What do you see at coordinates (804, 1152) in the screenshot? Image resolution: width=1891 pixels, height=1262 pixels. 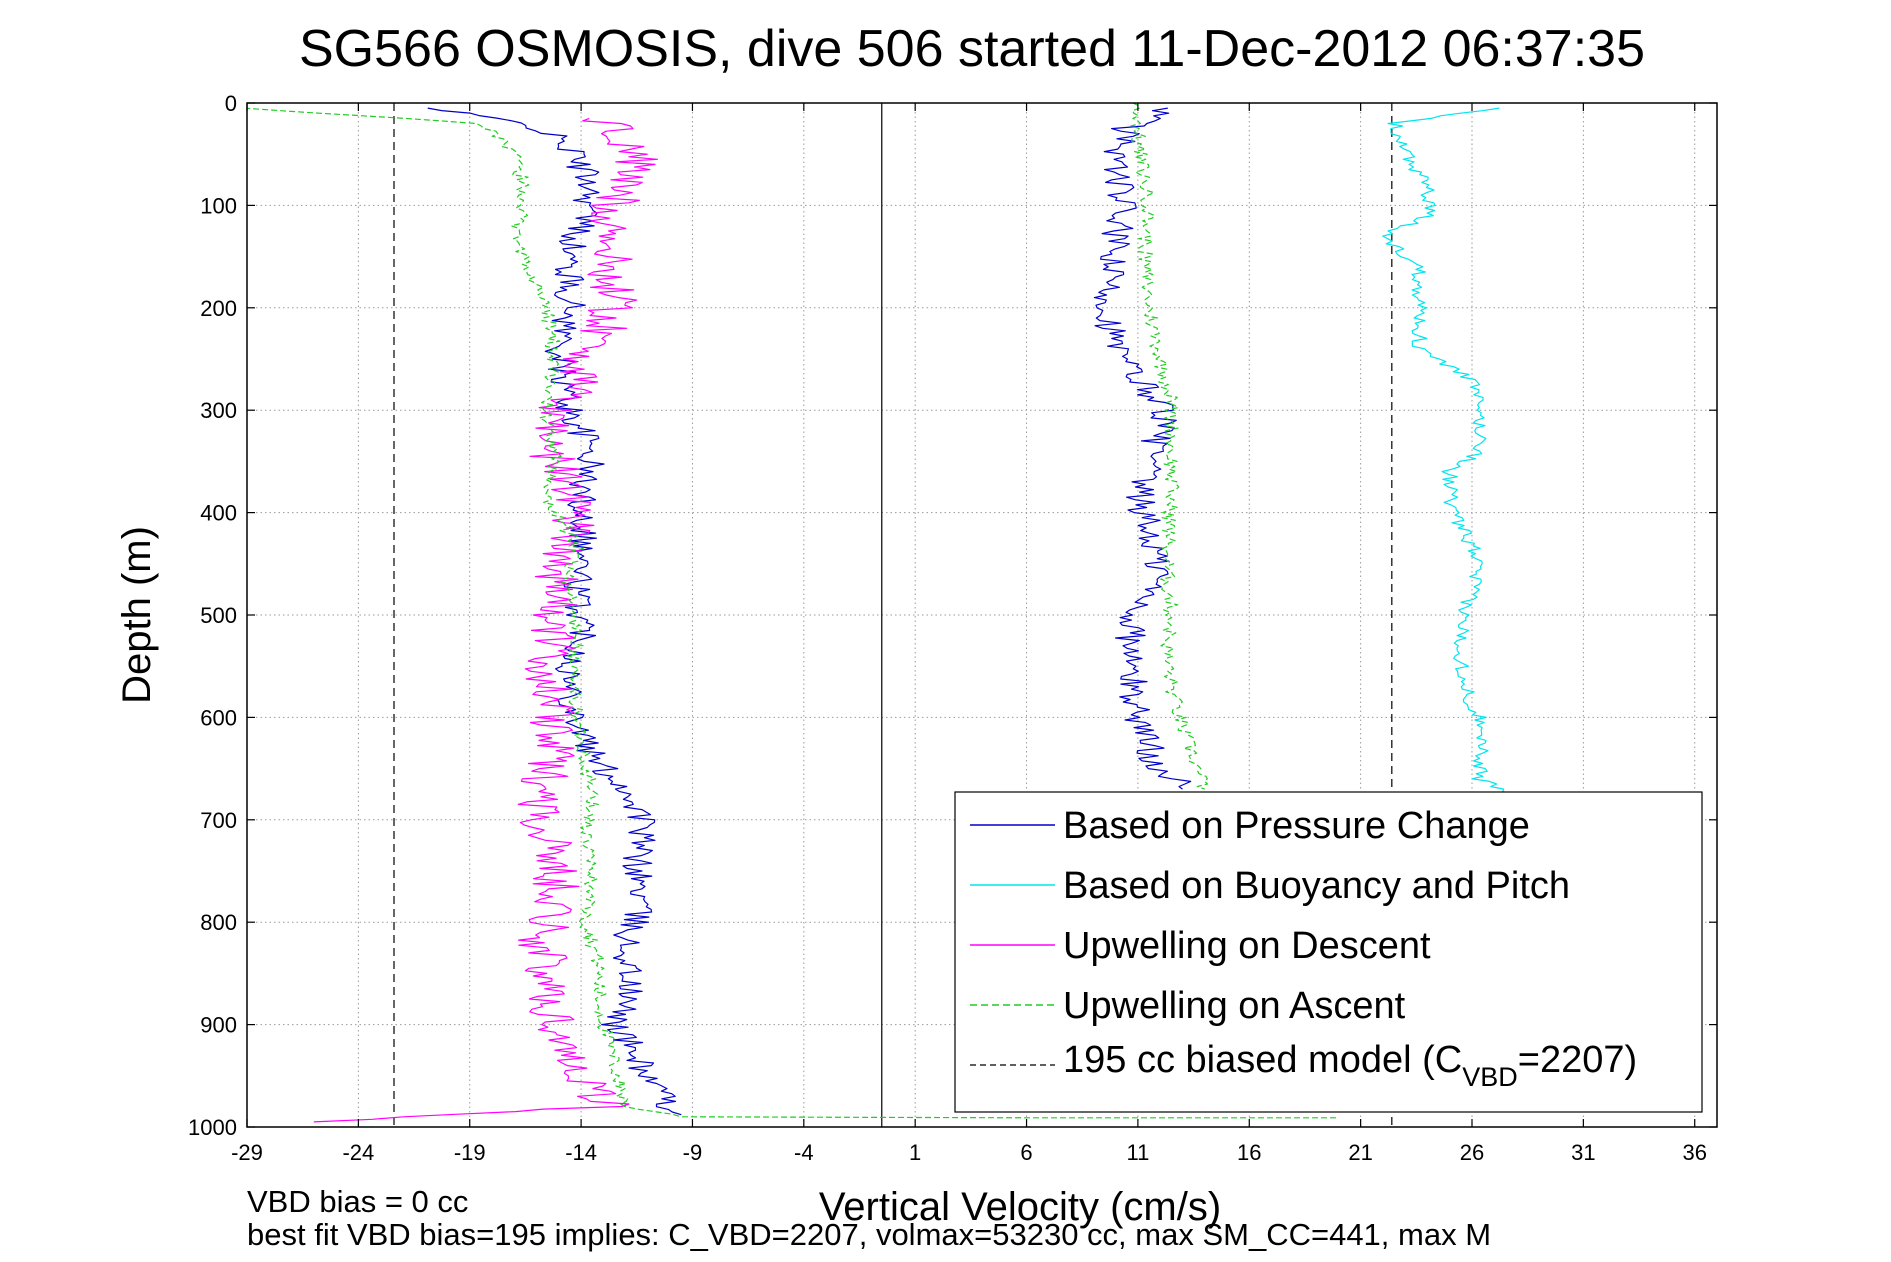 I see `x-tick-label: -4` at bounding box center [804, 1152].